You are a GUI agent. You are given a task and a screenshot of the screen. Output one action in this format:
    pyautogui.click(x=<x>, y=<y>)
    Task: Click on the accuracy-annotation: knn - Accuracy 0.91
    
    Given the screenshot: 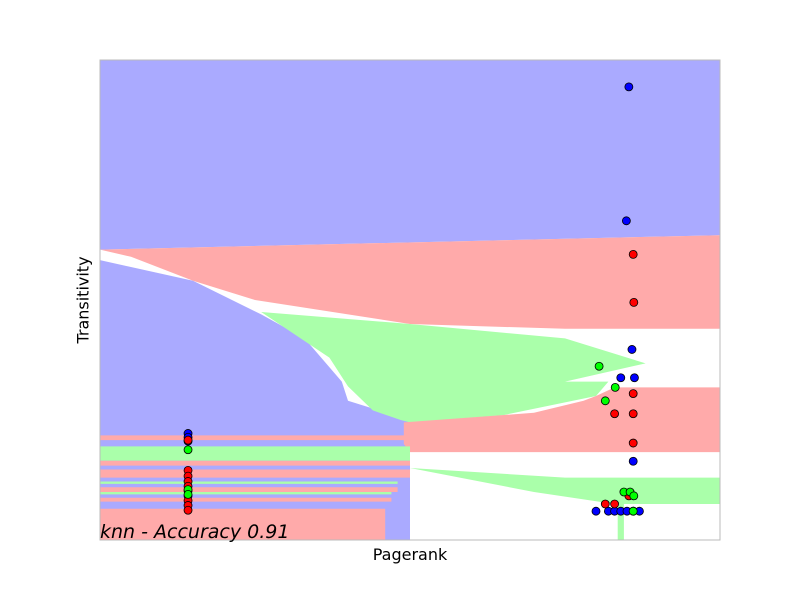 What is the action you would take?
    pyautogui.click(x=195, y=532)
    